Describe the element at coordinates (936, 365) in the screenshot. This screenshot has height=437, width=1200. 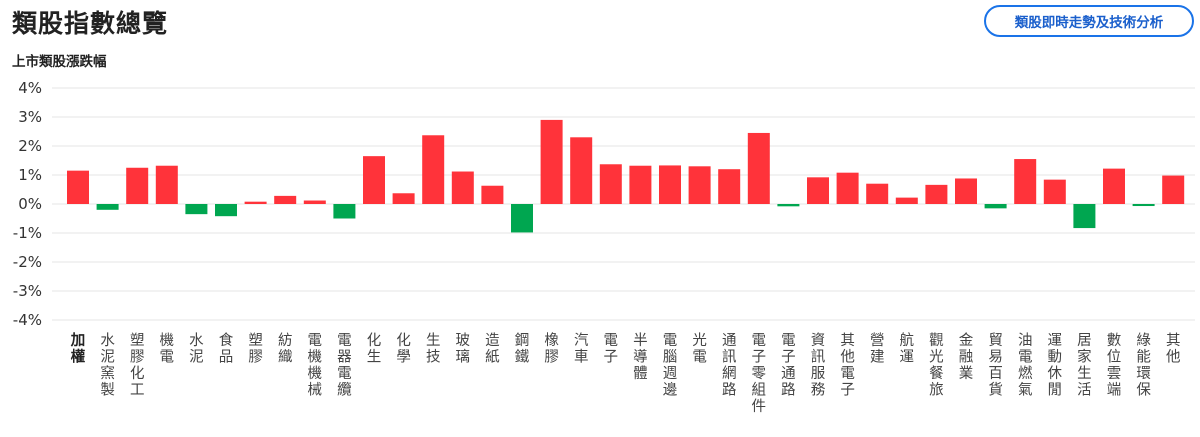
I see `x-tick-label: 觀光餐旅` at that location.